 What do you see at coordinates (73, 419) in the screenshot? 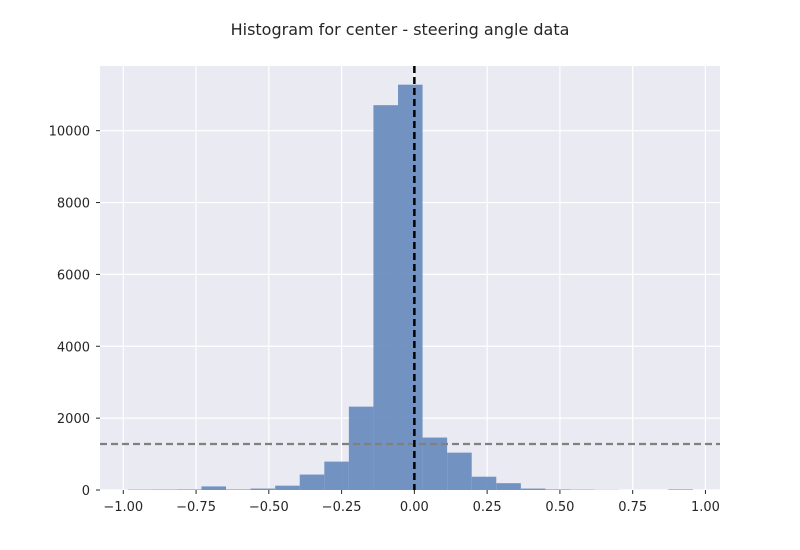
I see `y-tick-label: 2000` at bounding box center [73, 419].